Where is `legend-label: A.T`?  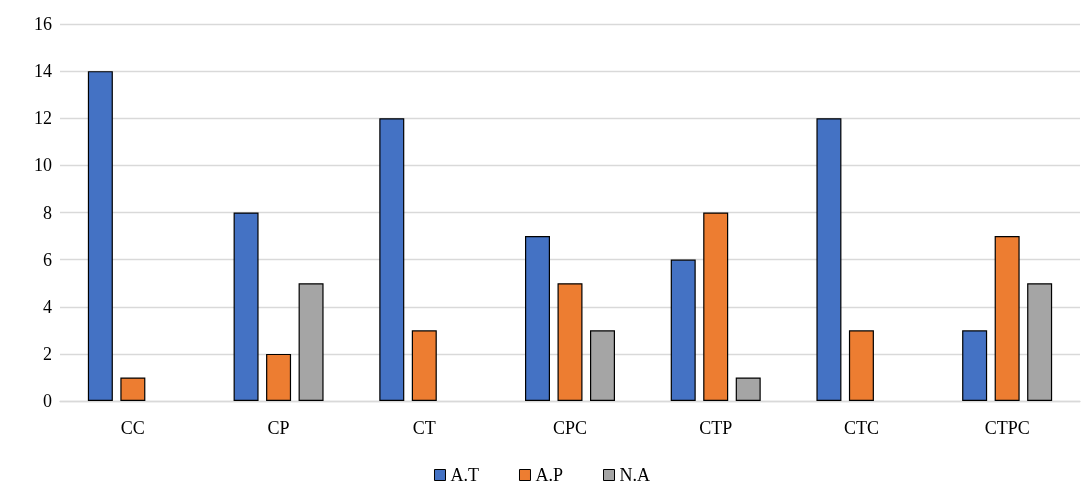
legend-label: A.T is located at coordinates (464, 475).